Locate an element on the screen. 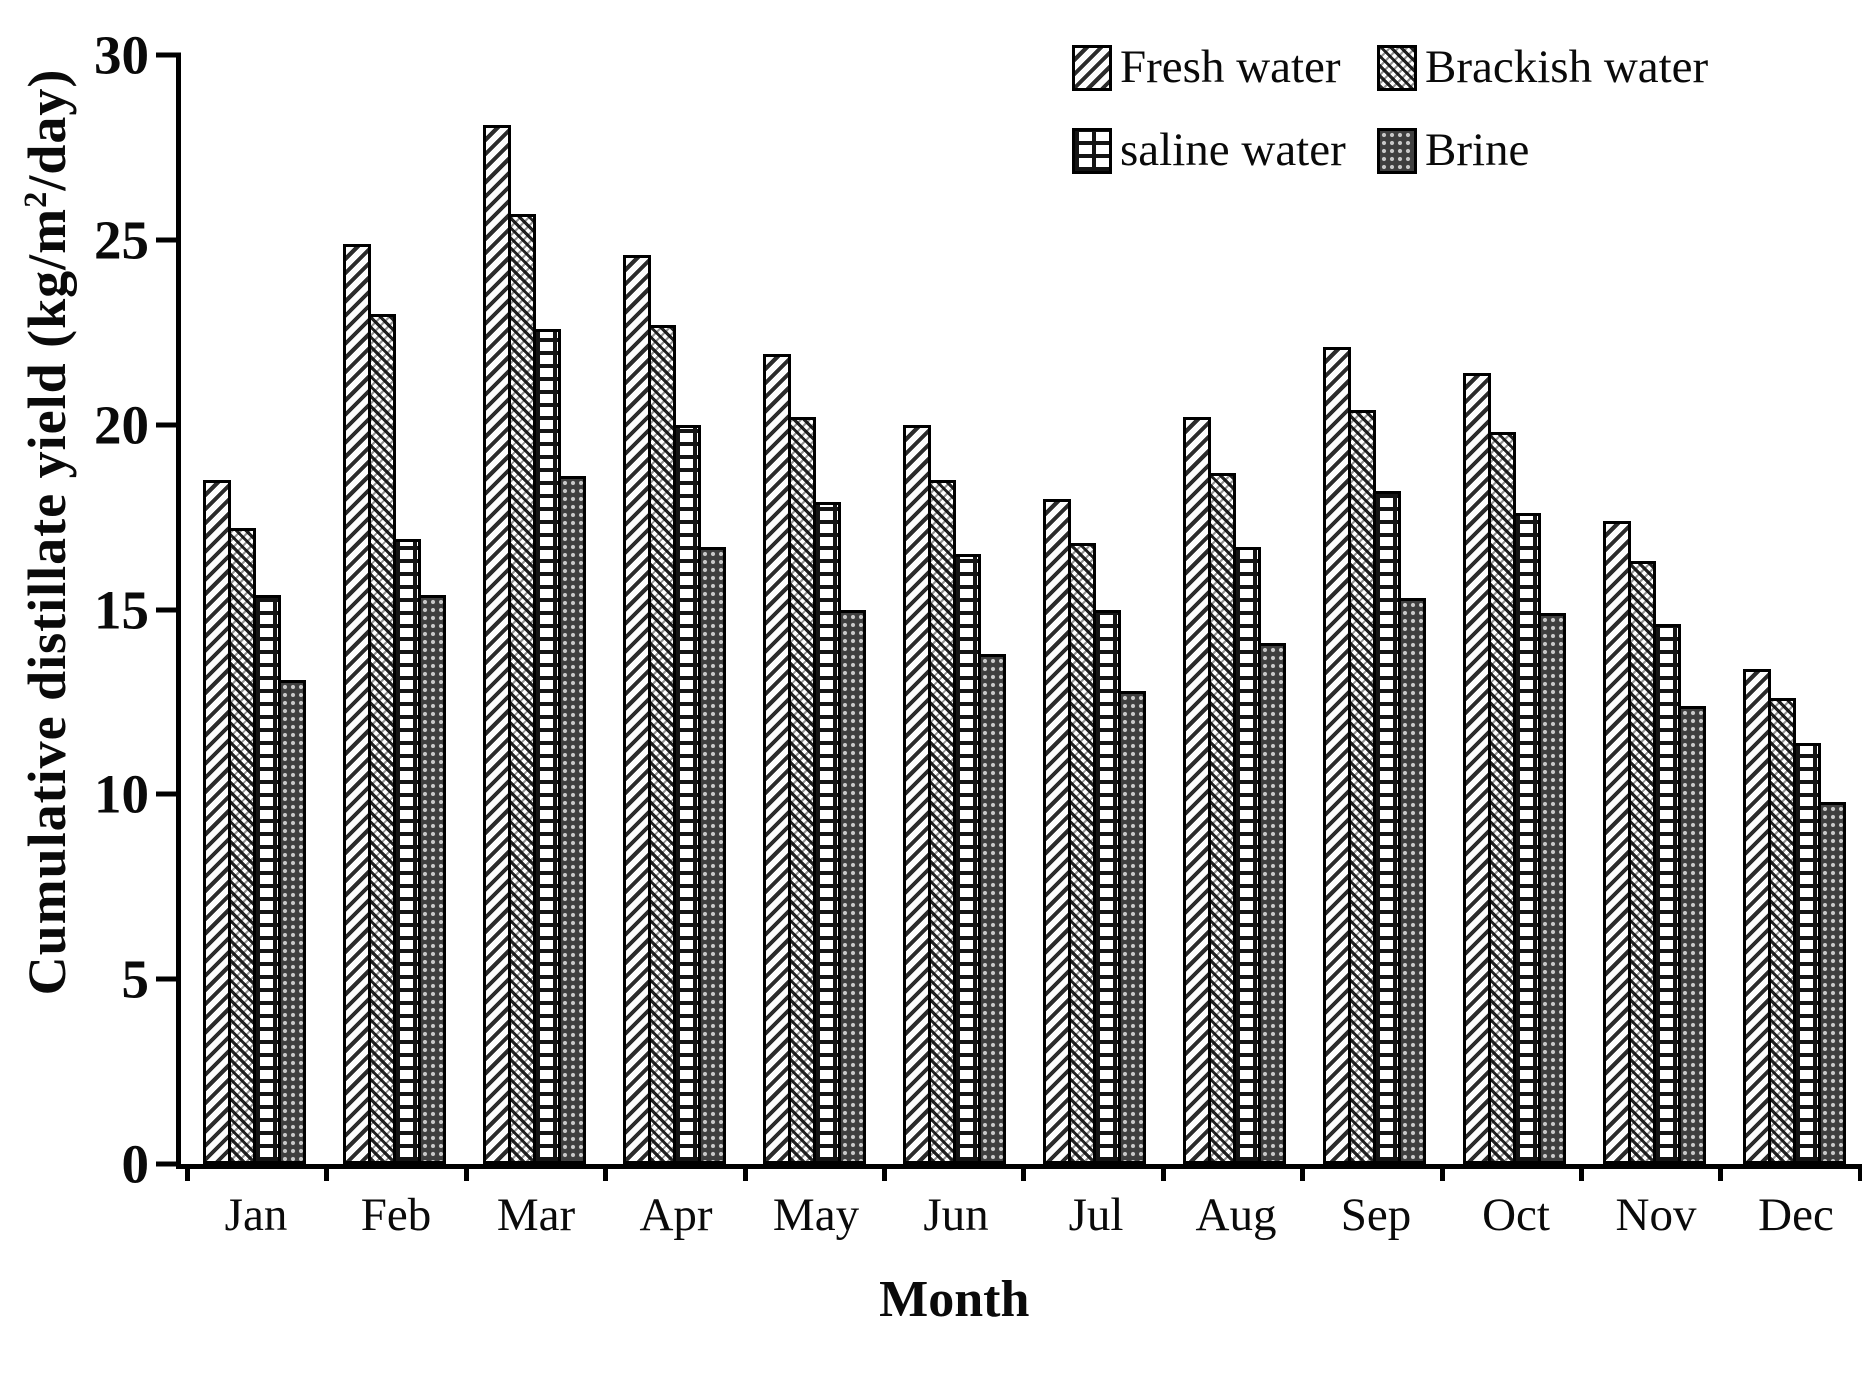 The height and width of the screenshot is (1379, 1862). x-tick-label-mar: Mar is located at coordinates (536, 1215).